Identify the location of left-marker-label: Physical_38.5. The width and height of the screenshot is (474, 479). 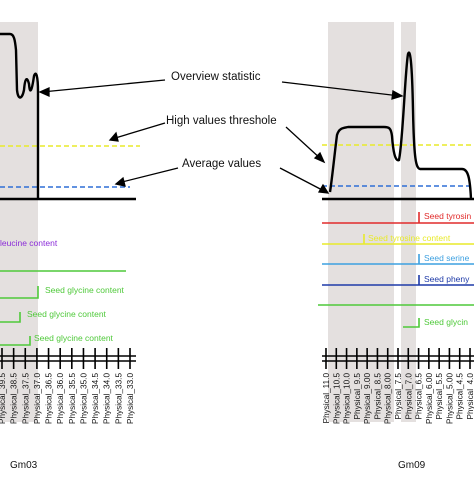
(14, 398).